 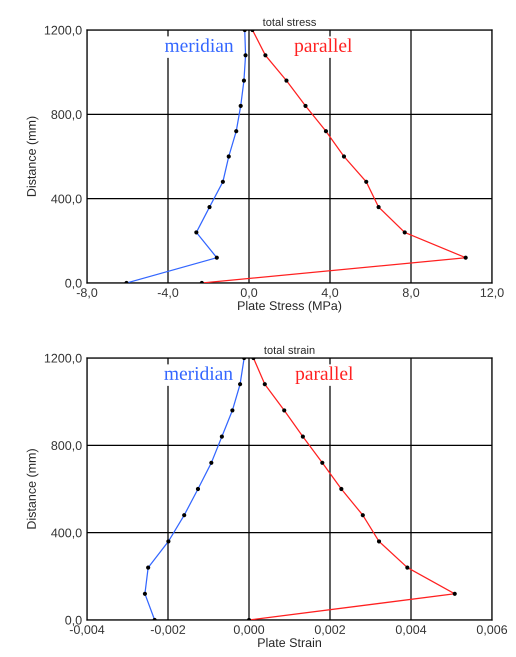 What do you see at coordinates (87, 293) in the screenshot?
I see `x-tick-label: -8,0` at bounding box center [87, 293].